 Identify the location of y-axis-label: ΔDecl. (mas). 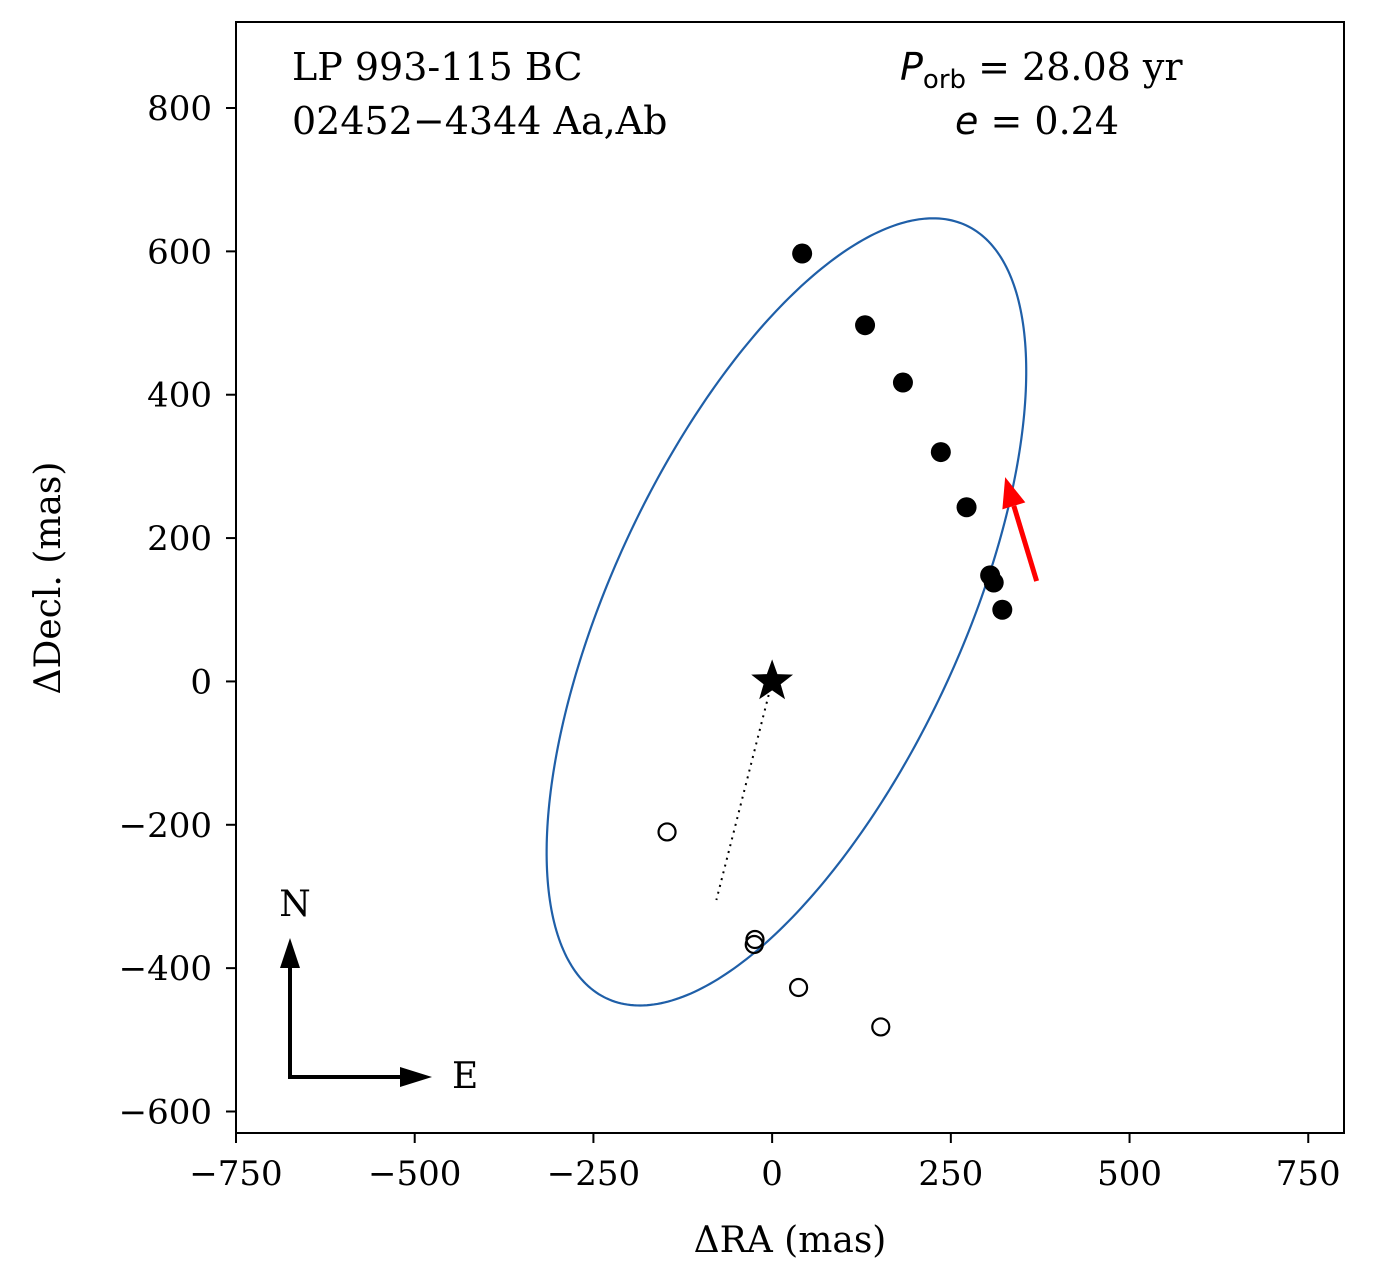
(48, 578).